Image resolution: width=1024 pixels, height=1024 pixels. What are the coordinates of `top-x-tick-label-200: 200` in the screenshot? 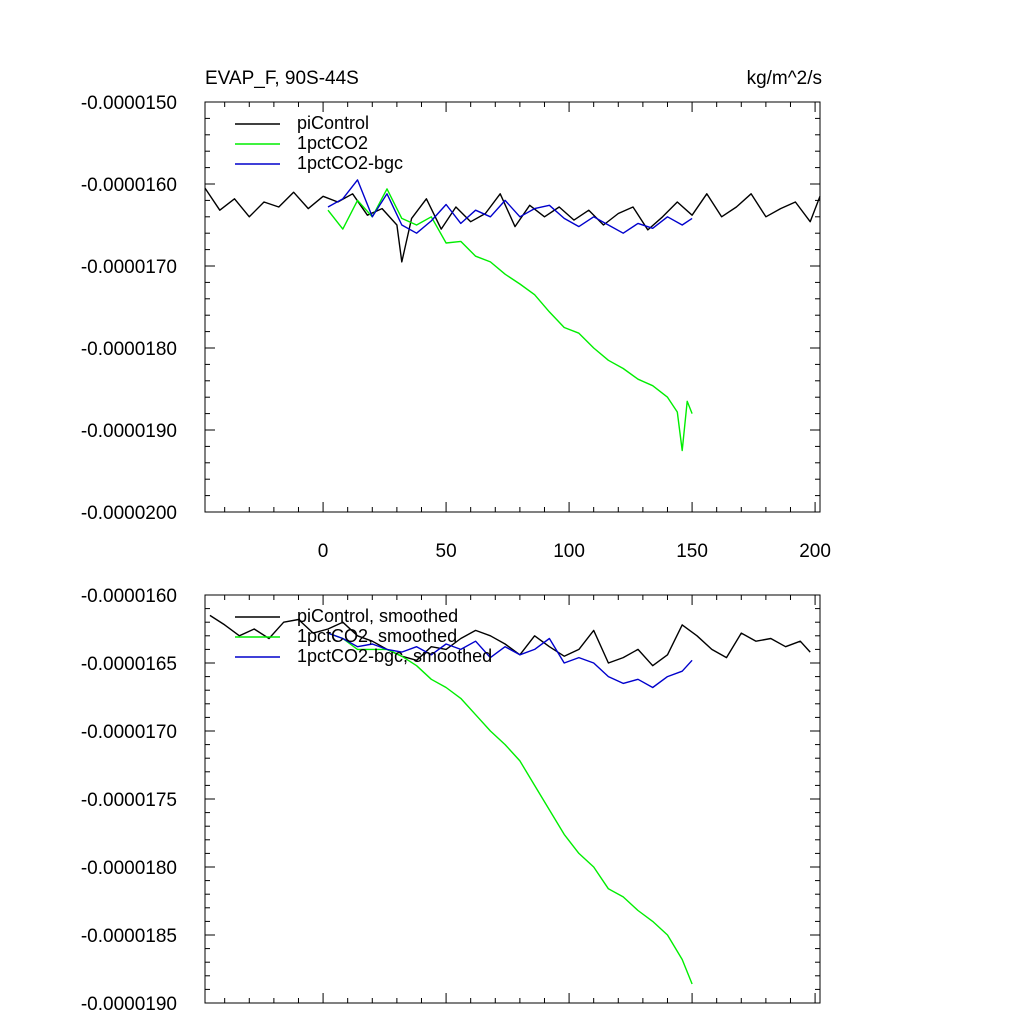 It's located at (815, 551).